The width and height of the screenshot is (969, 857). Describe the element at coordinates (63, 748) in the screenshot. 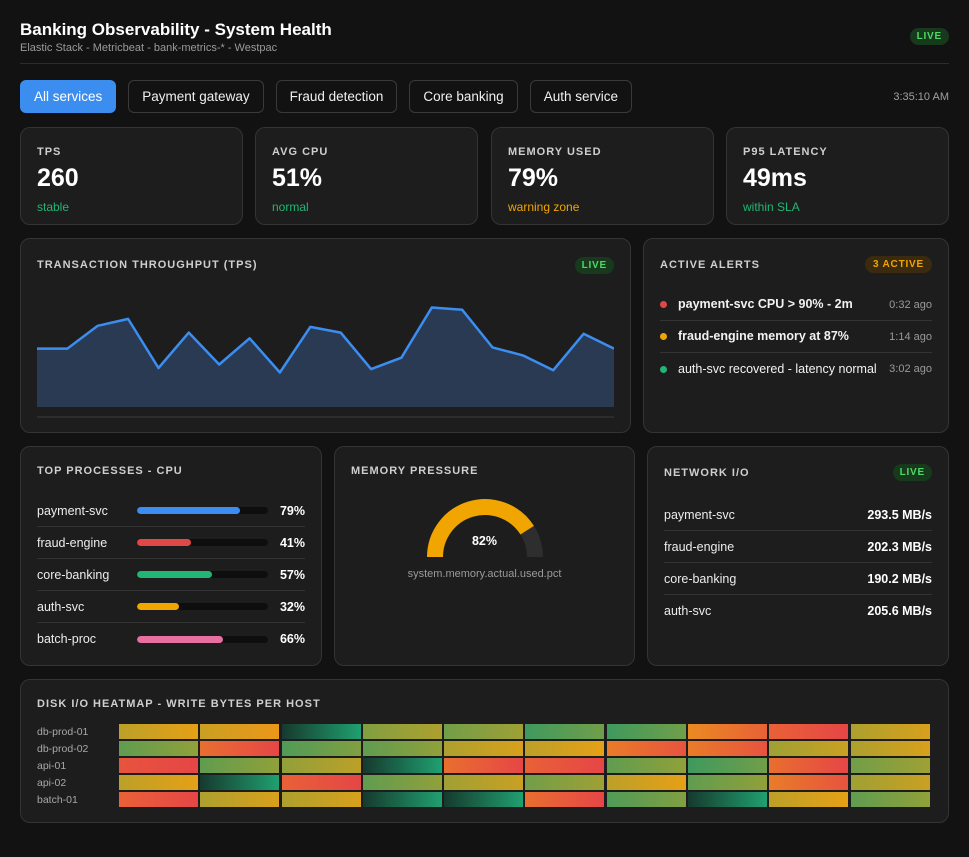

I see `heatmap-host-label: db-prod-02` at that location.